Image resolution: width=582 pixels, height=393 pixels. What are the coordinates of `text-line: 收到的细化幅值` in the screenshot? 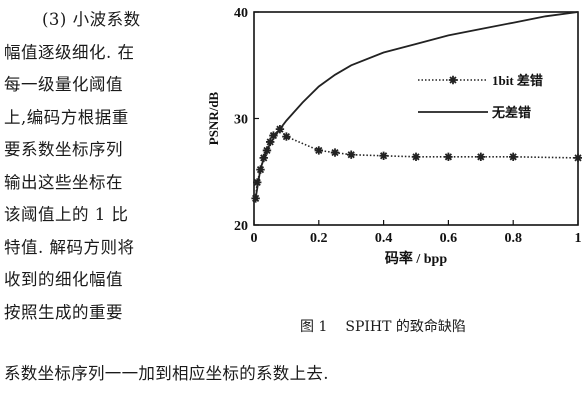 It's located at (63, 279).